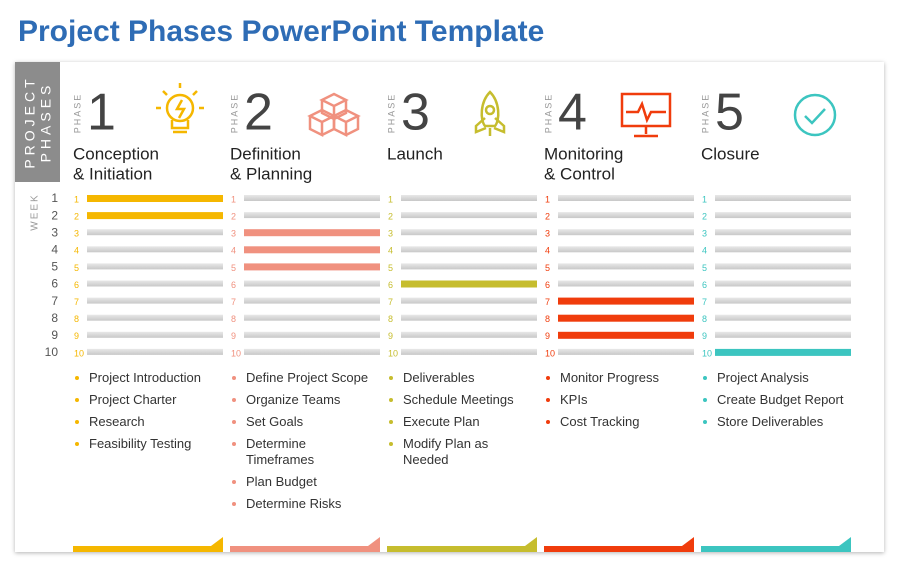 The image size is (900, 576). I want to click on task: Determine Timeframes, so click(303, 452).